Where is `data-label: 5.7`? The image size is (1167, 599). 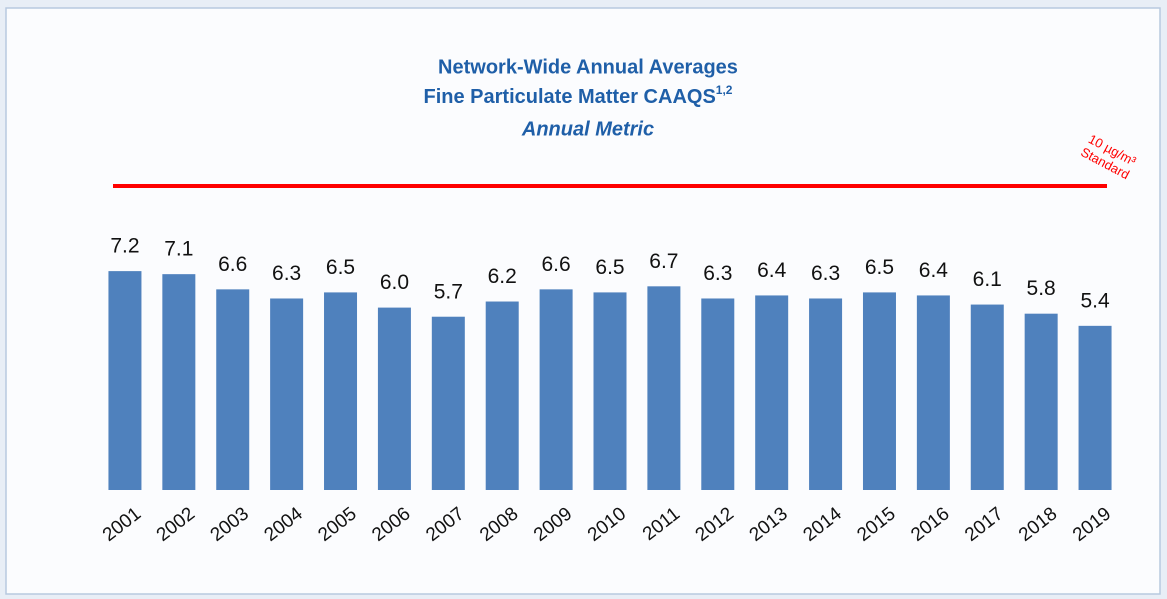
data-label: 5.7 is located at coordinates (448, 291).